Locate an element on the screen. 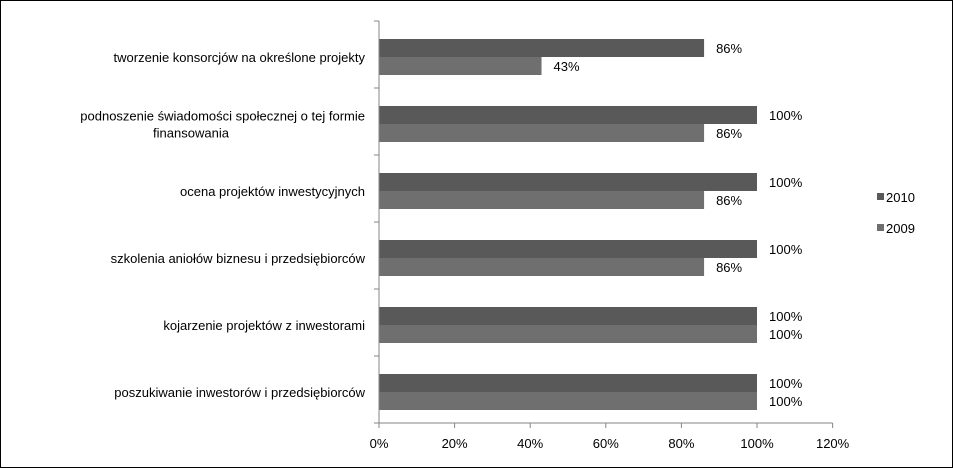 The height and width of the screenshot is (468, 953). legend-swatch-2009 is located at coordinates (880, 227).